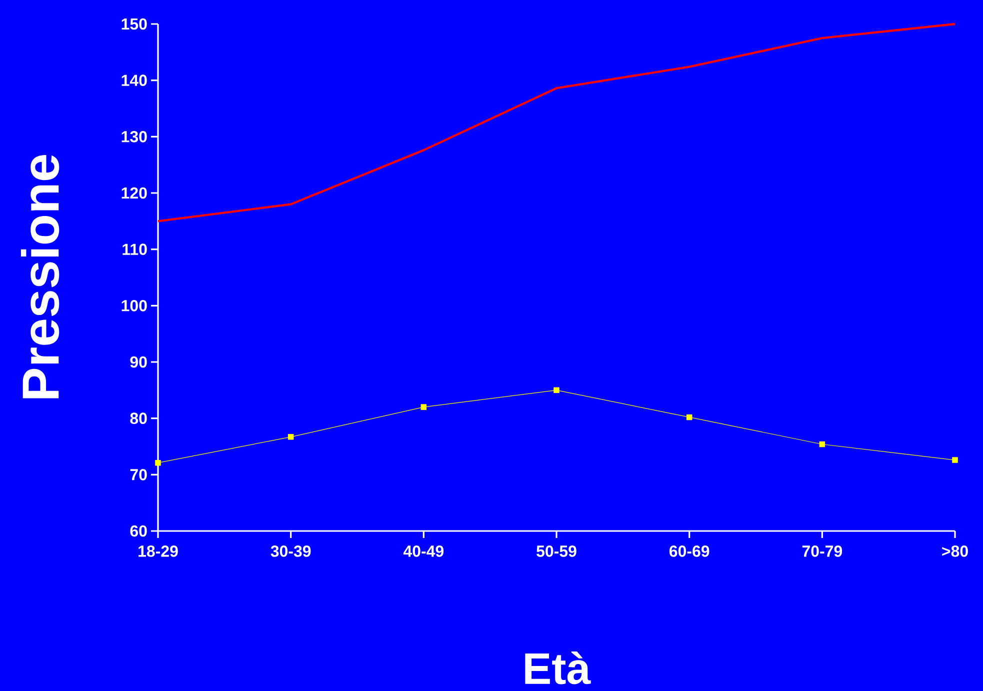 The image size is (983, 691). What do you see at coordinates (290, 551) in the screenshot?
I see `x-tick-label: 30-39` at bounding box center [290, 551].